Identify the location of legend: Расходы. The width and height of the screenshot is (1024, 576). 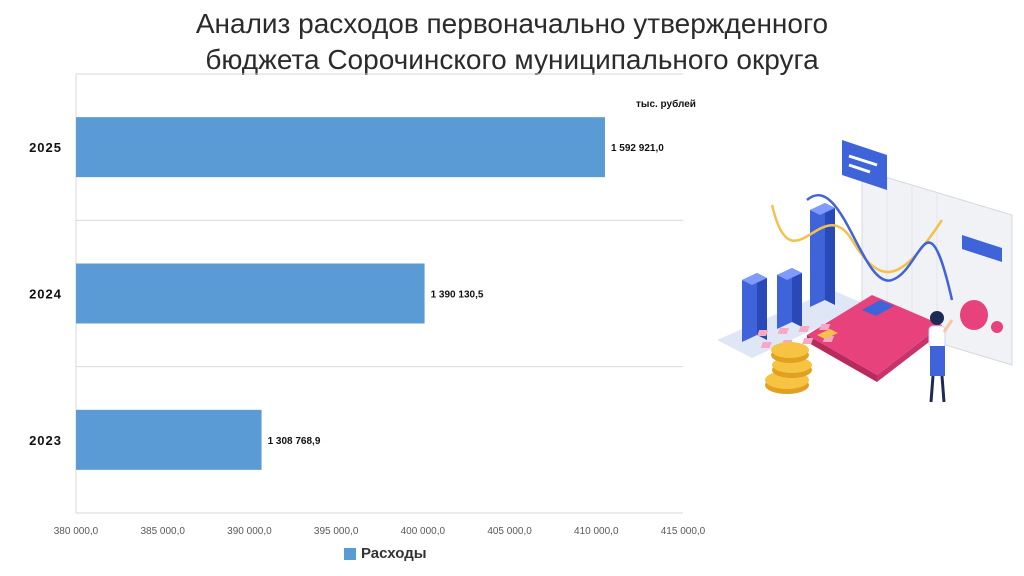
(385, 553).